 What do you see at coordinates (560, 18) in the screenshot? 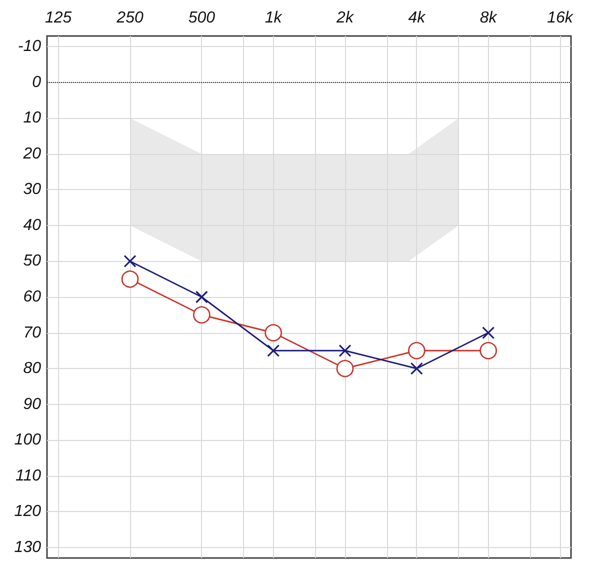
I see `x-tick-label: 16k` at bounding box center [560, 18].